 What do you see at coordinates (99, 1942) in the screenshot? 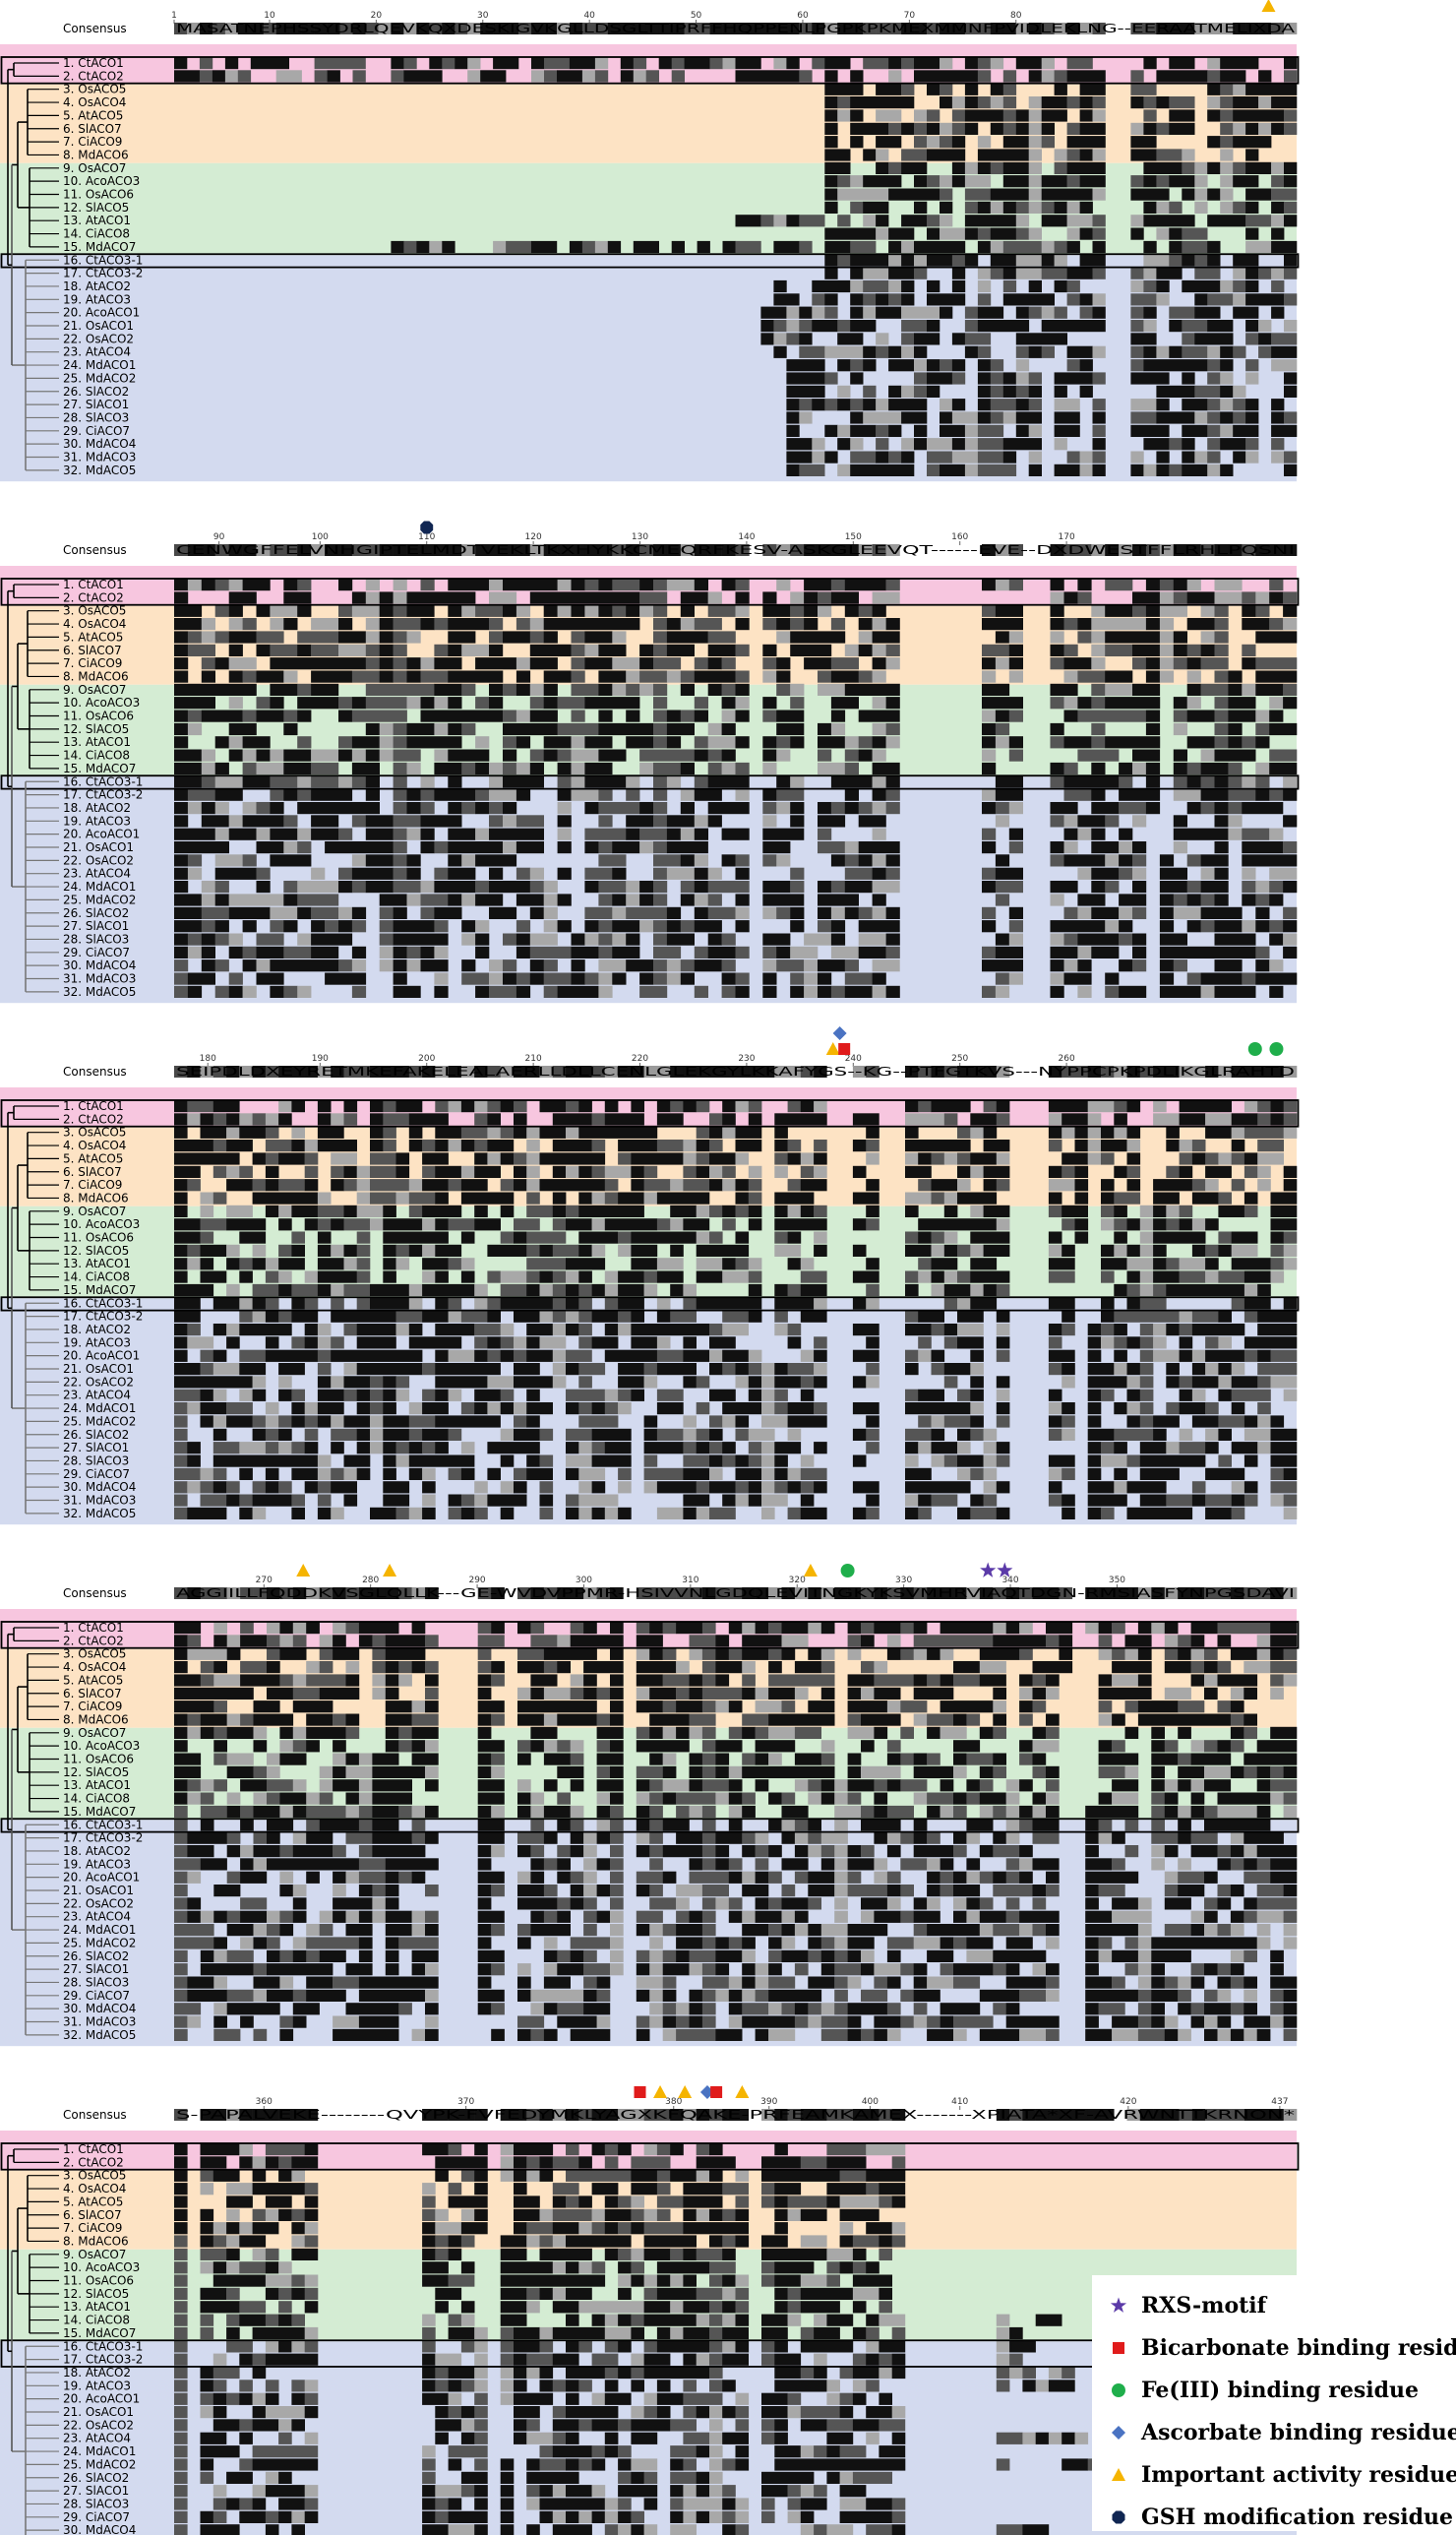
I see `sequence-name: 25. MdACO2` at bounding box center [99, 1942].